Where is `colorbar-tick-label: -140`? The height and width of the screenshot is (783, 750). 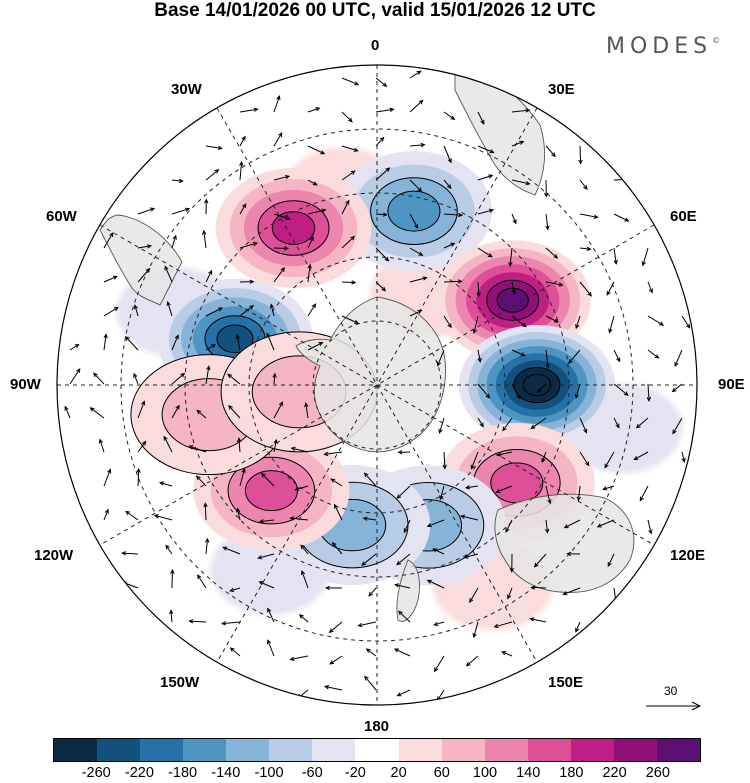
colorbar-tick-label: -140 is located at coordinates (226, 773).